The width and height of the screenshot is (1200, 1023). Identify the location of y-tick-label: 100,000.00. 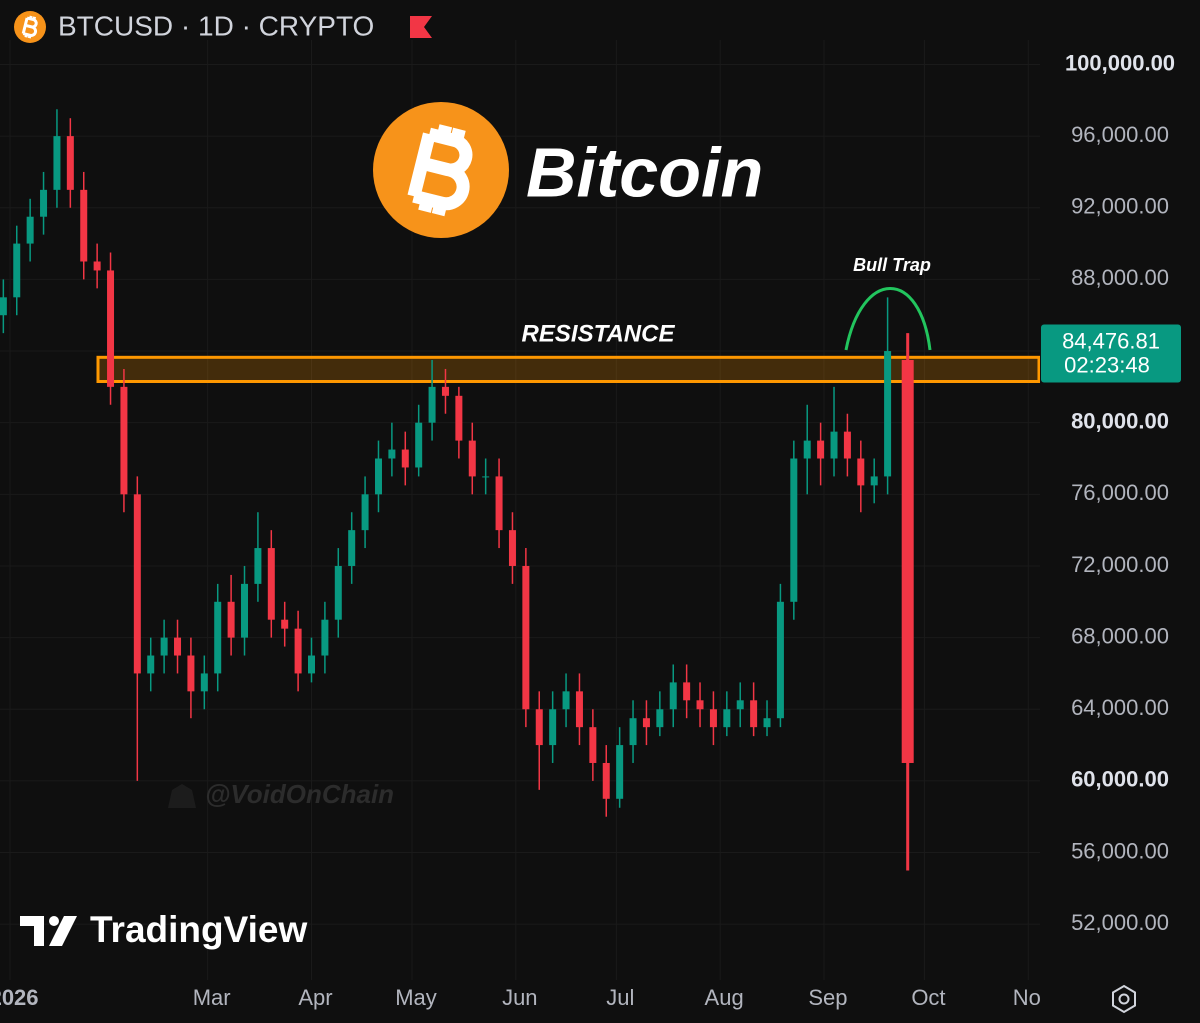
(1120, 62).